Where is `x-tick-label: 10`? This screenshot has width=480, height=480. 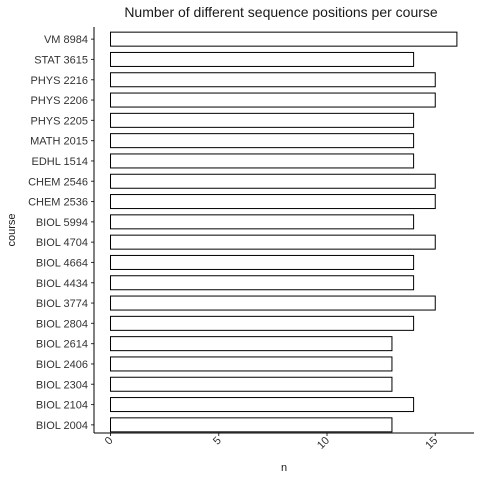
x-tick-label: 10 is located at coordinates (323, 443).